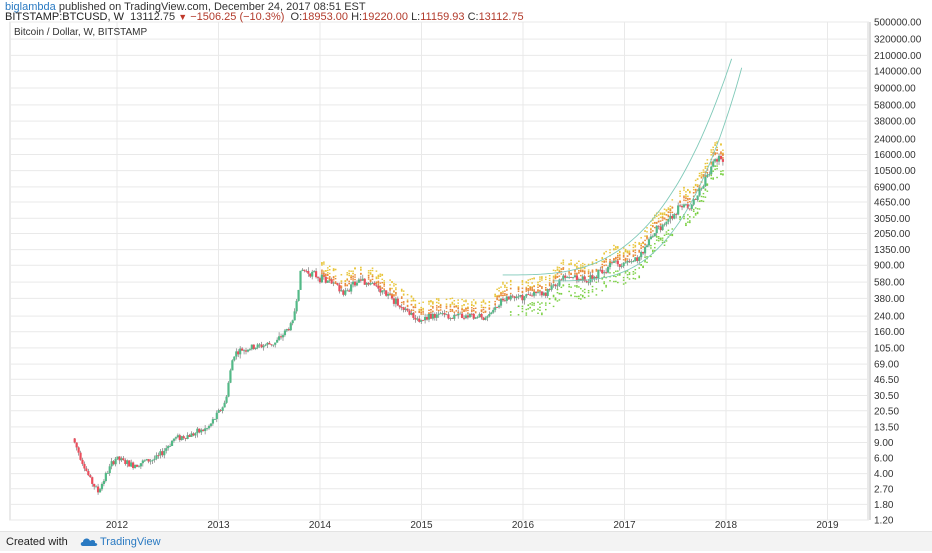 This screenshot has width=932, height=553. Describe the element at coordinates (523, 525) in the screenshot. I see `x-tick-label: 2016` at that location.